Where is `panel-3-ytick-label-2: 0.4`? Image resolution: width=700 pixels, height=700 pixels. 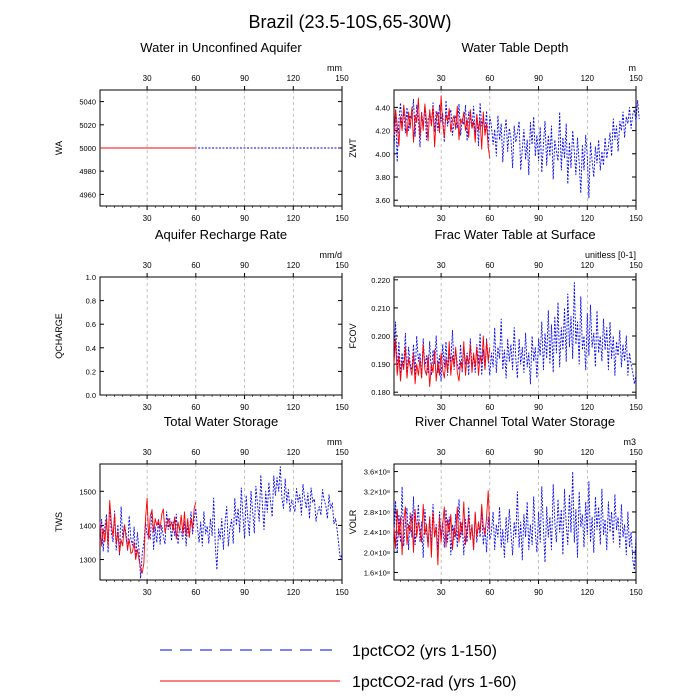
panel-3-ytick-label-2: 0.4 is located at coordinates (91, 348).